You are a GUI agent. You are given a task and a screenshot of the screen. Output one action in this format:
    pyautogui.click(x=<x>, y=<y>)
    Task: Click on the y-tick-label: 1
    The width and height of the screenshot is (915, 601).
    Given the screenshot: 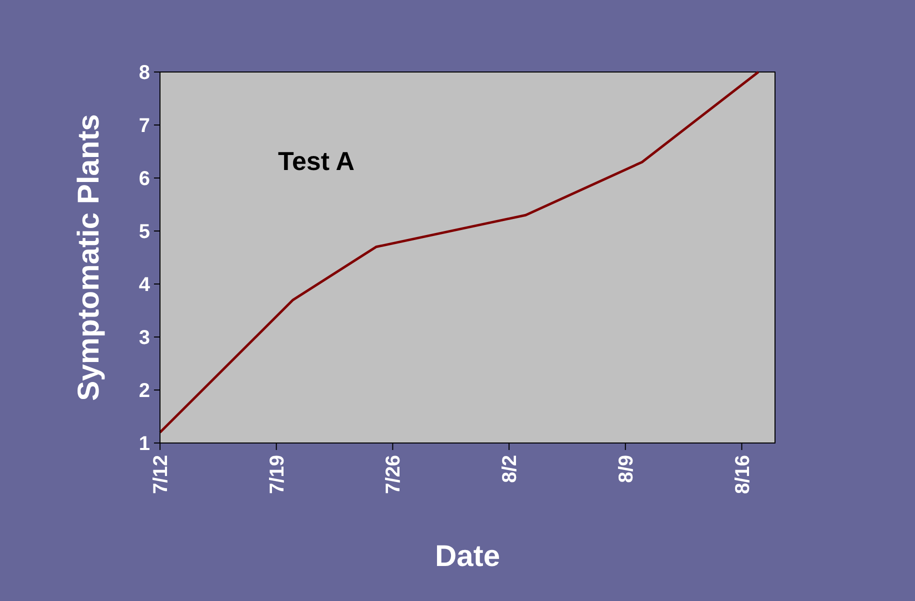 What is the action you would take?
    pyautogui.click(x=144, y=444)
    